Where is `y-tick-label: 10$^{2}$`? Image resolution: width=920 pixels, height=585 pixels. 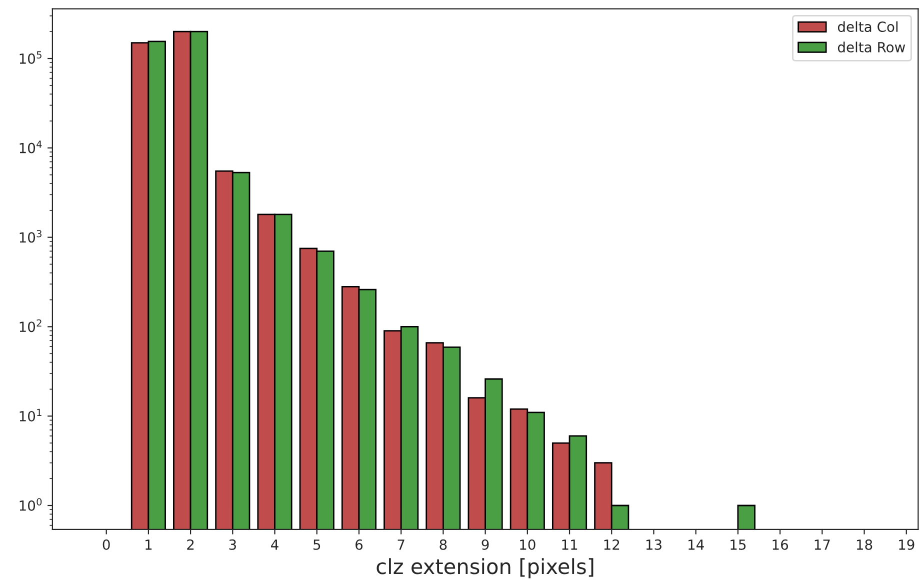 y-tick-label: 10$^{2}$ is located at coordinates (31, 325).